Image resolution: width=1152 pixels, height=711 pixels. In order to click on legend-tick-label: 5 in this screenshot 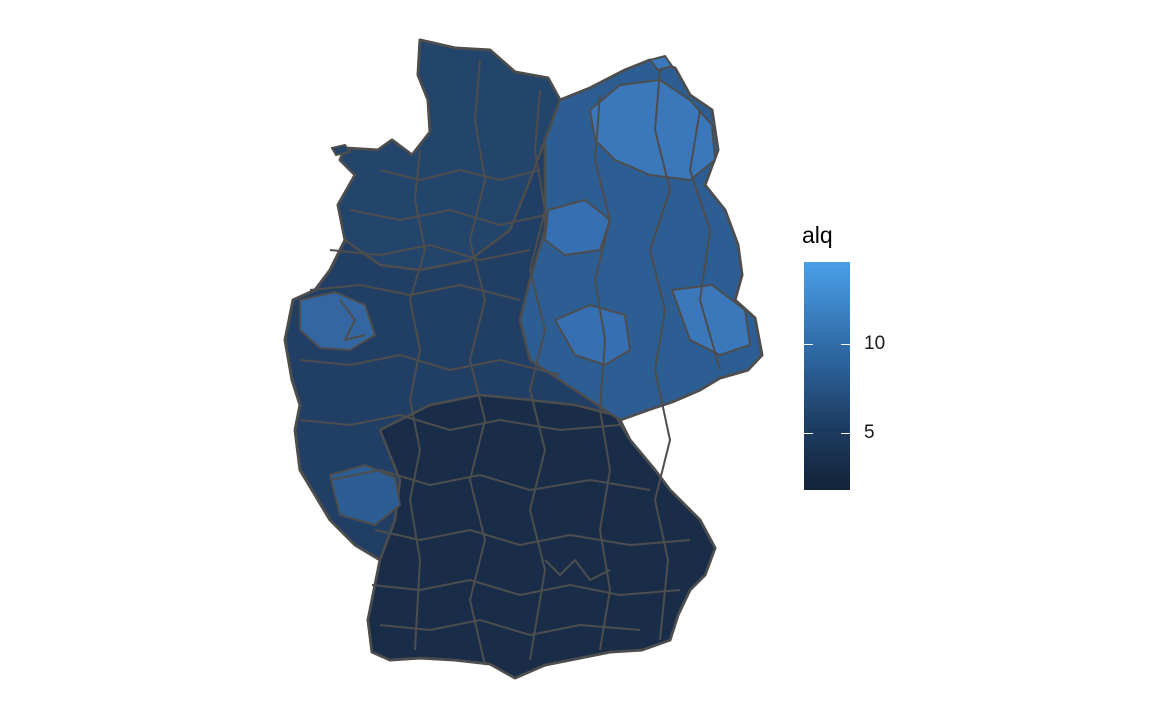, I will do `click(869, 432)`.